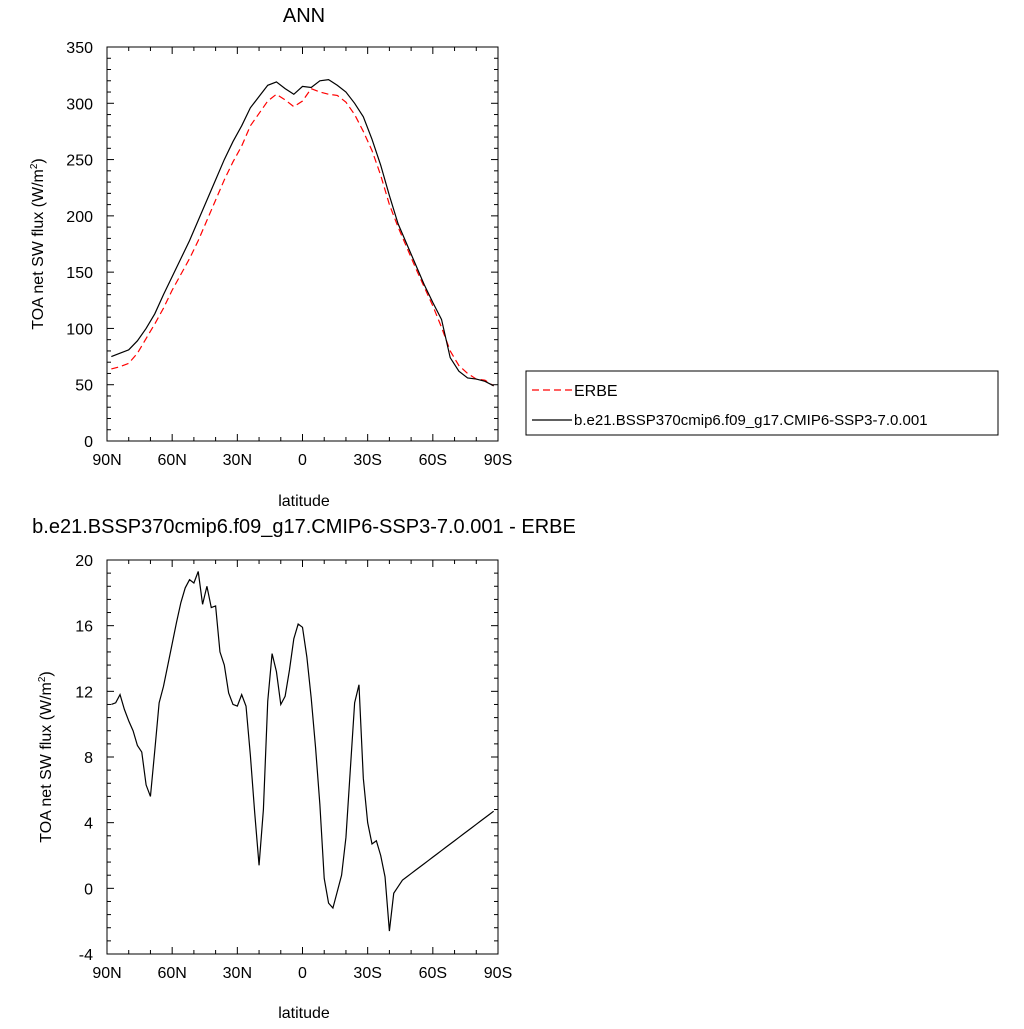  Describe the element at coordinates (498, 973) in the screenshot. I see `bottom-xtick-label: 90S` at that location.